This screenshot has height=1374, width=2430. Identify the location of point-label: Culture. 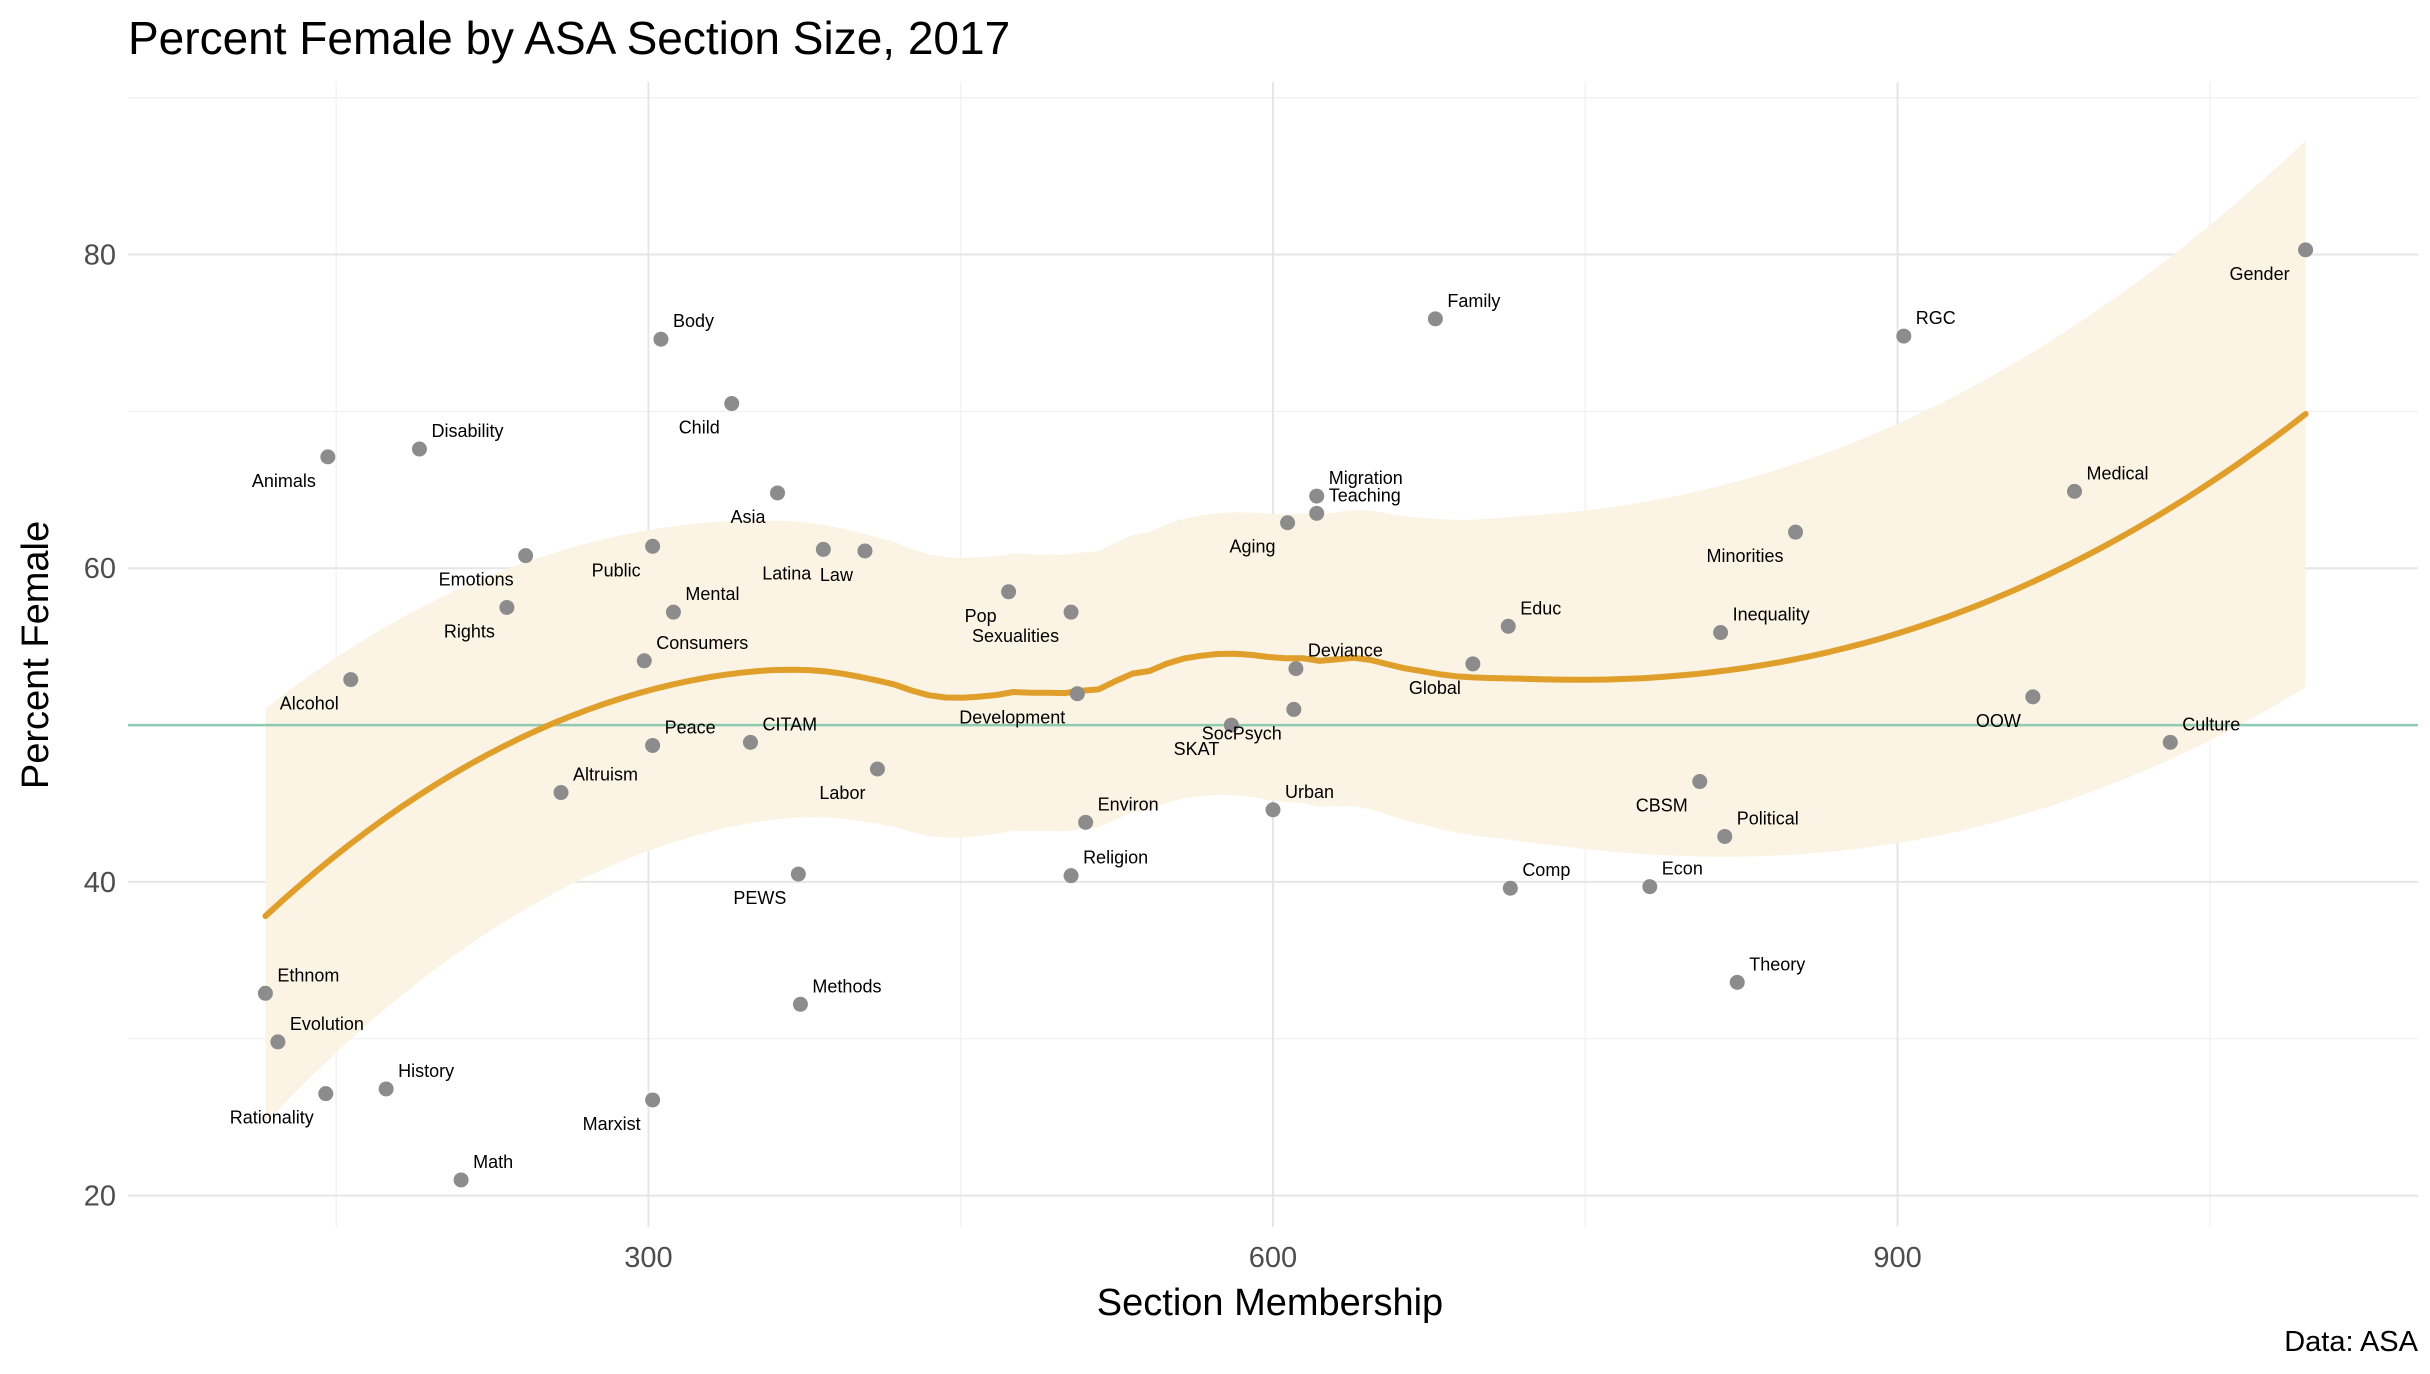
(2211, 724).